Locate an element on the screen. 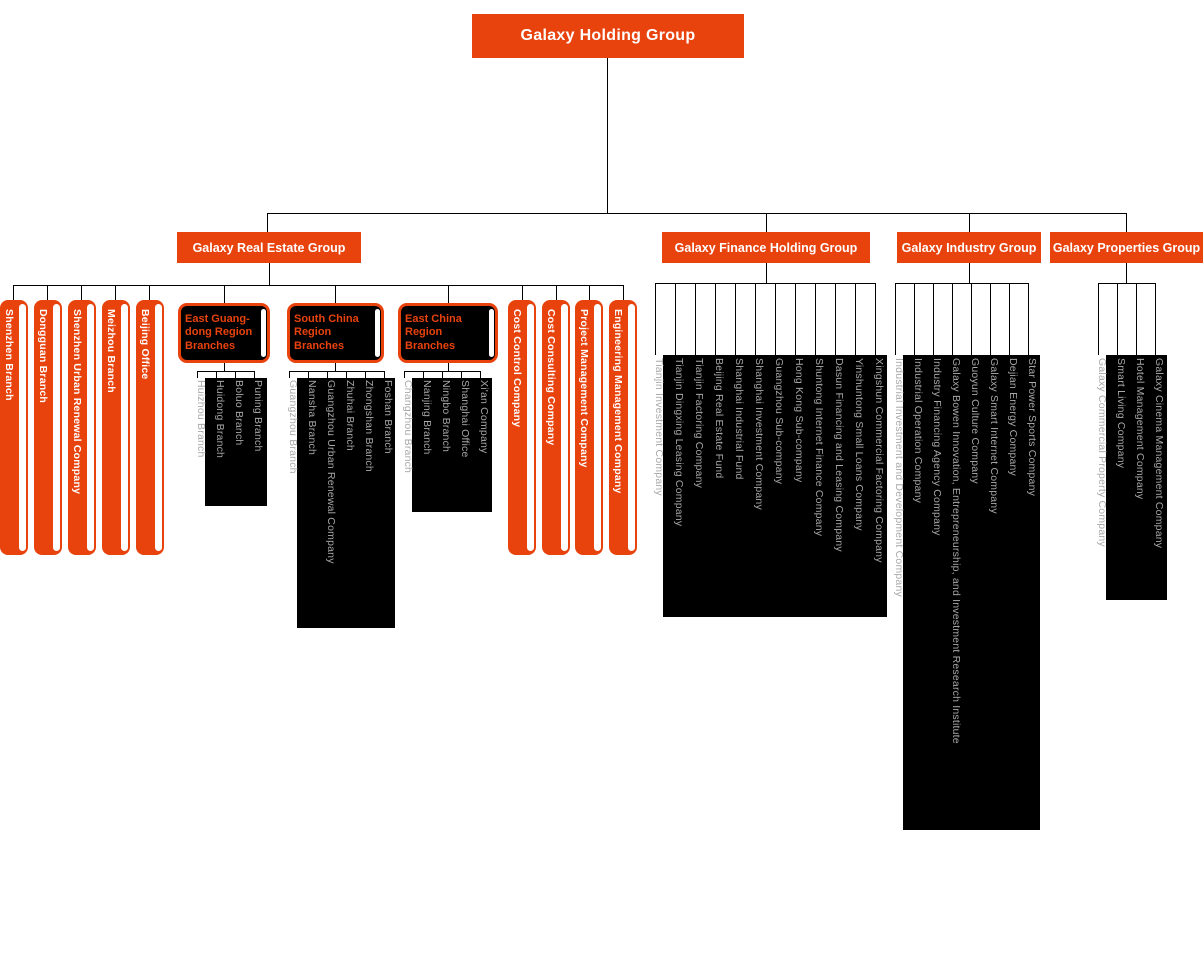 The image size is (1203, 980). region-node-east-china: East China Region Branches is located at coordinates (448, 333).